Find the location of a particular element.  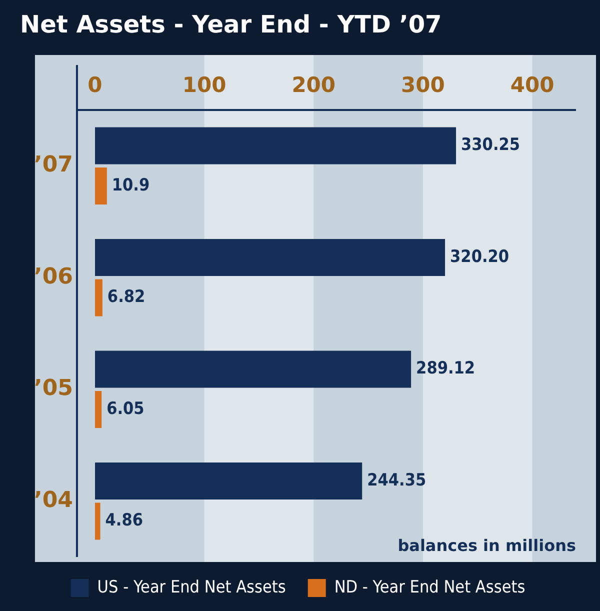

x-tick-label: 300 is located at coordinates (423, 84).